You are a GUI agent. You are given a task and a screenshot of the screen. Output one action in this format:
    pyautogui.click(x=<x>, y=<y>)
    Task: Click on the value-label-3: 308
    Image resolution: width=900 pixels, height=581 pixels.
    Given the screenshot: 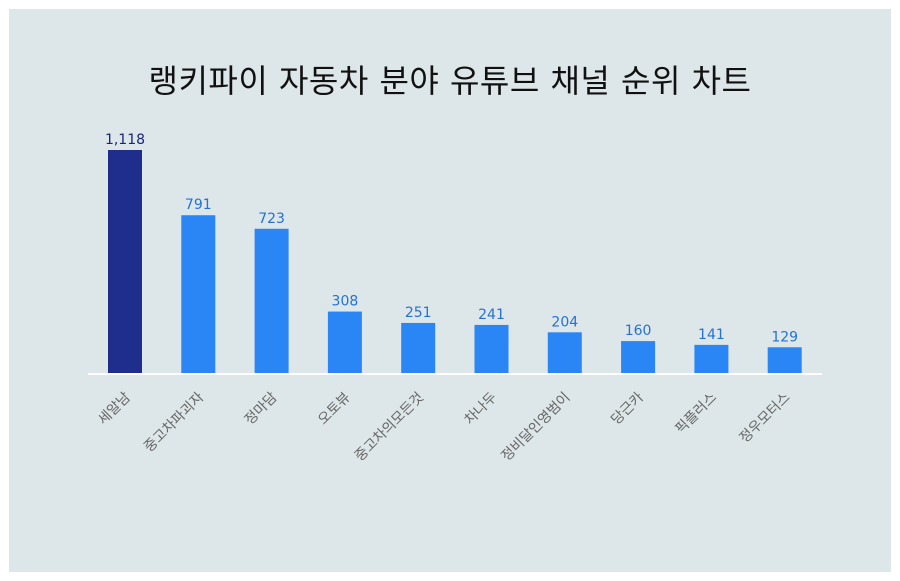 What is the action you would take?
    pyautogui.click(x=345, y=302)
    